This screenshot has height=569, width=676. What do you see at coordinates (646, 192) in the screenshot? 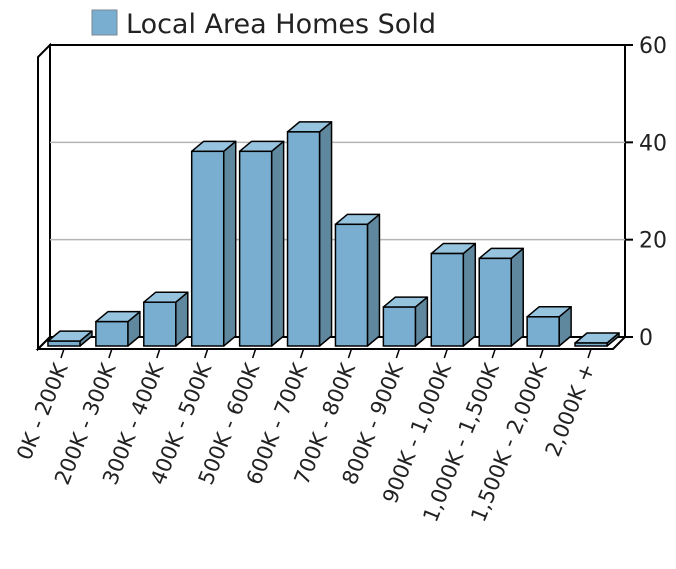
I see `y-axis: 0 20 40 60` at bounding box center [646, 192].